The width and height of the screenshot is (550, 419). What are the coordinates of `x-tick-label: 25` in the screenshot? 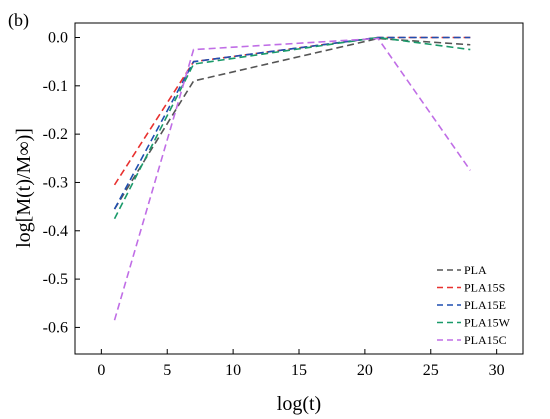 It's located at (431, 370).